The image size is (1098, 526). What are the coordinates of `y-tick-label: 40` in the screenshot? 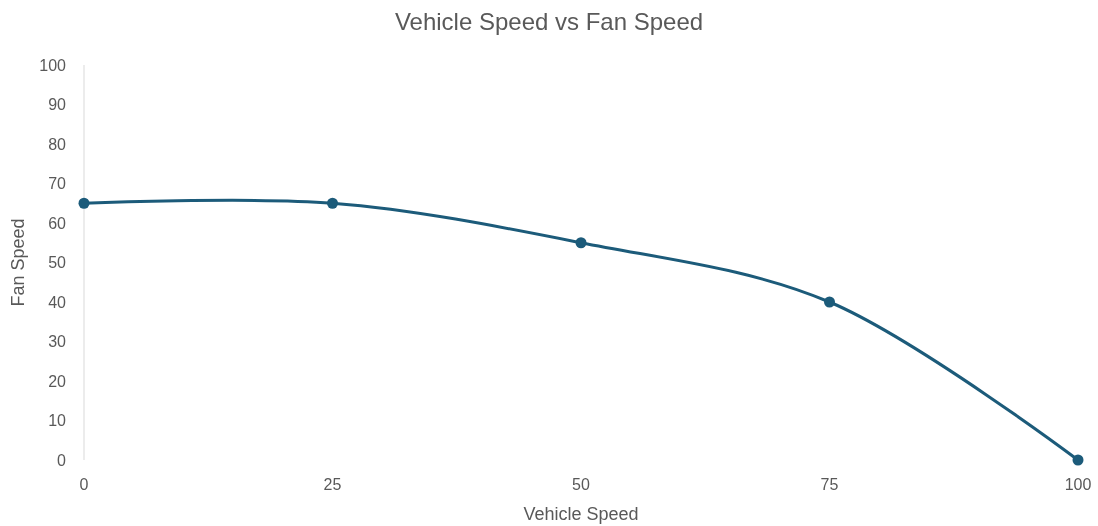 It's located at (57, 302).